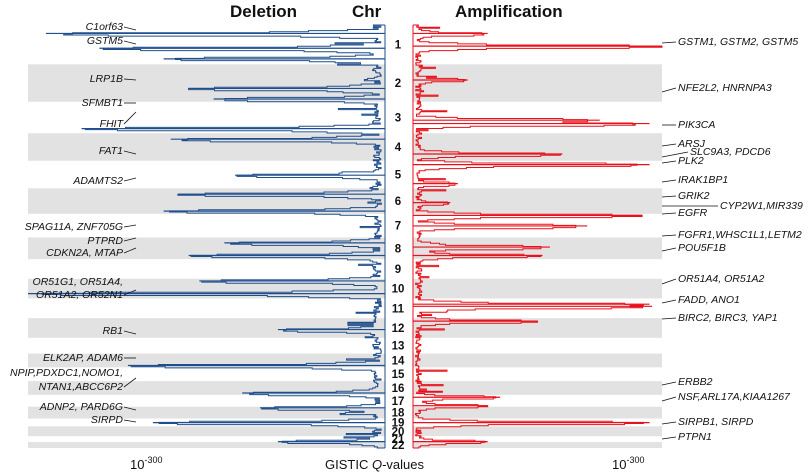 The height and width of the screenshot is (475, 810). What do you see at coordinates (398, 249) in the screenshot?
I see `chr-label-8: 8` at bounding box center [398, 249].